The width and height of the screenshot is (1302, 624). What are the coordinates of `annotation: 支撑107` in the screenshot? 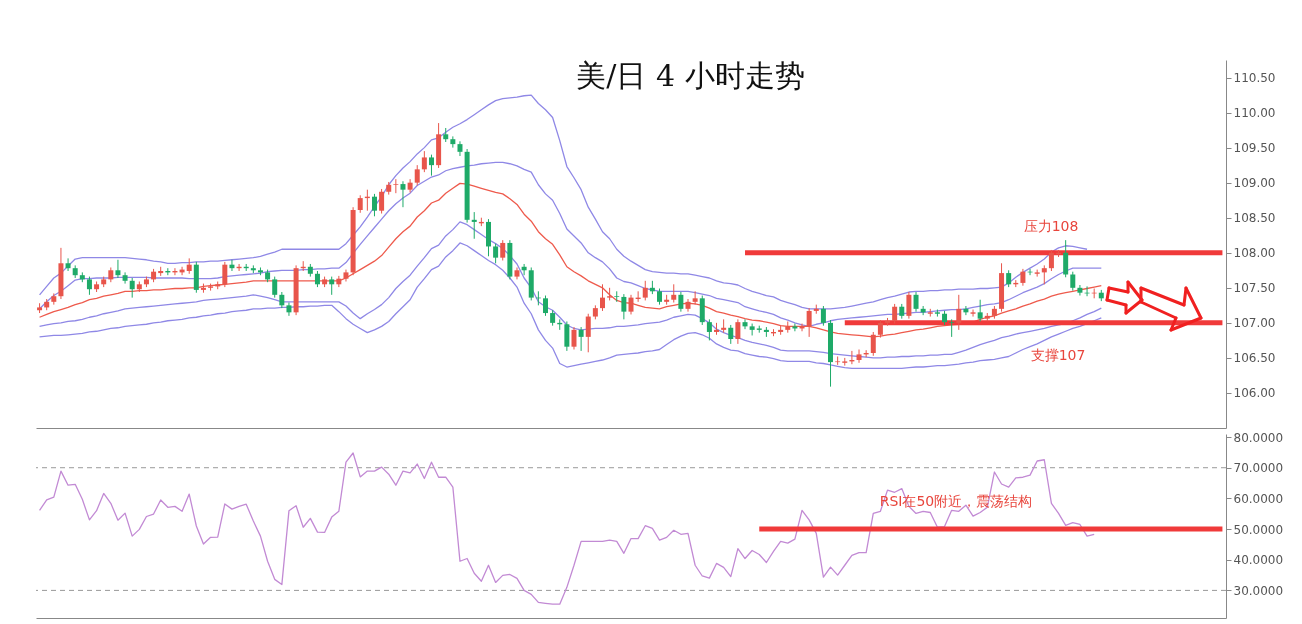 It's located at (1058, 355).